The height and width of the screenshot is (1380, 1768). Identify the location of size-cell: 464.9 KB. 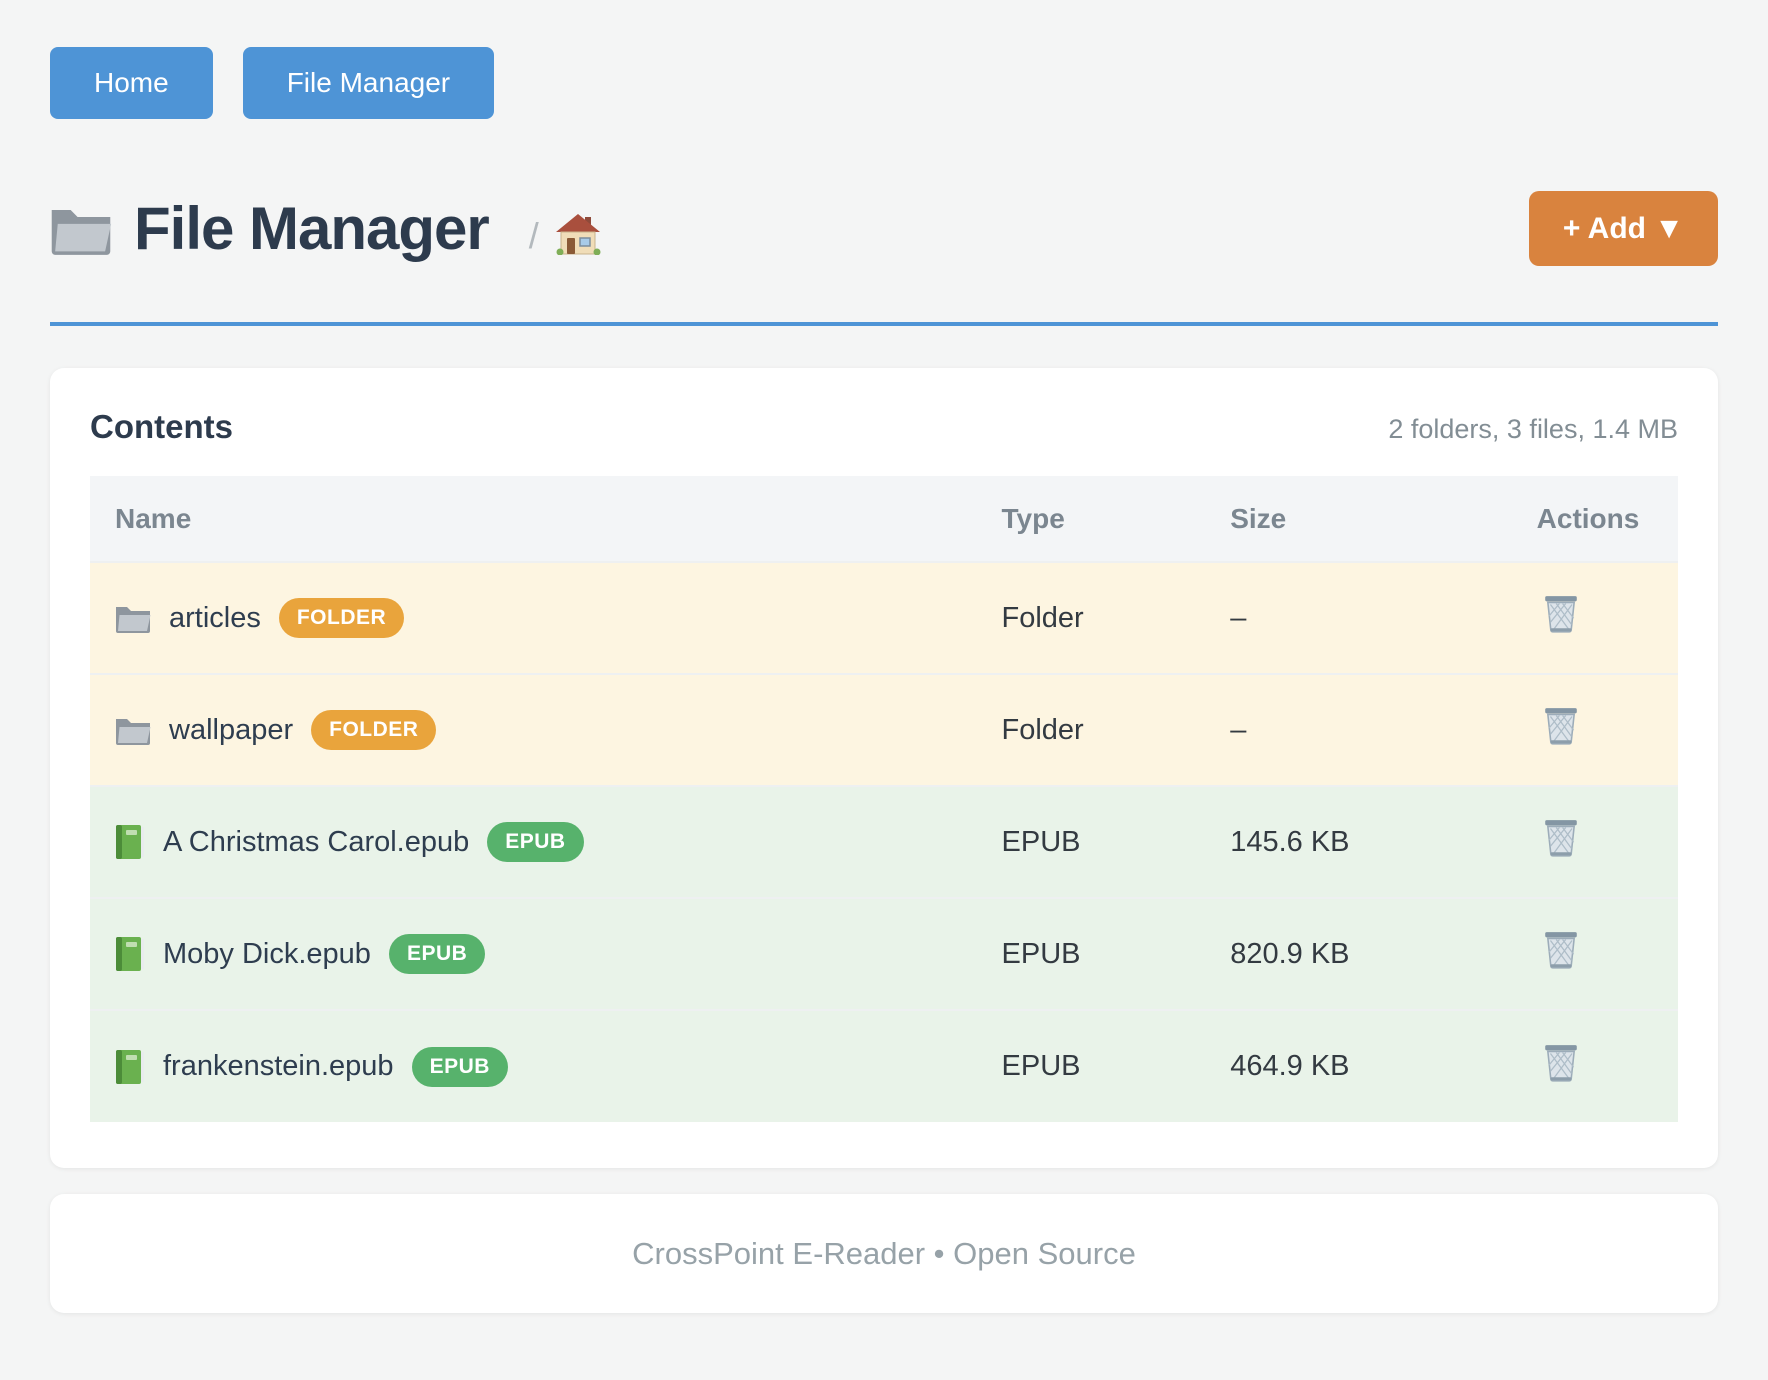
(1290, 1066).